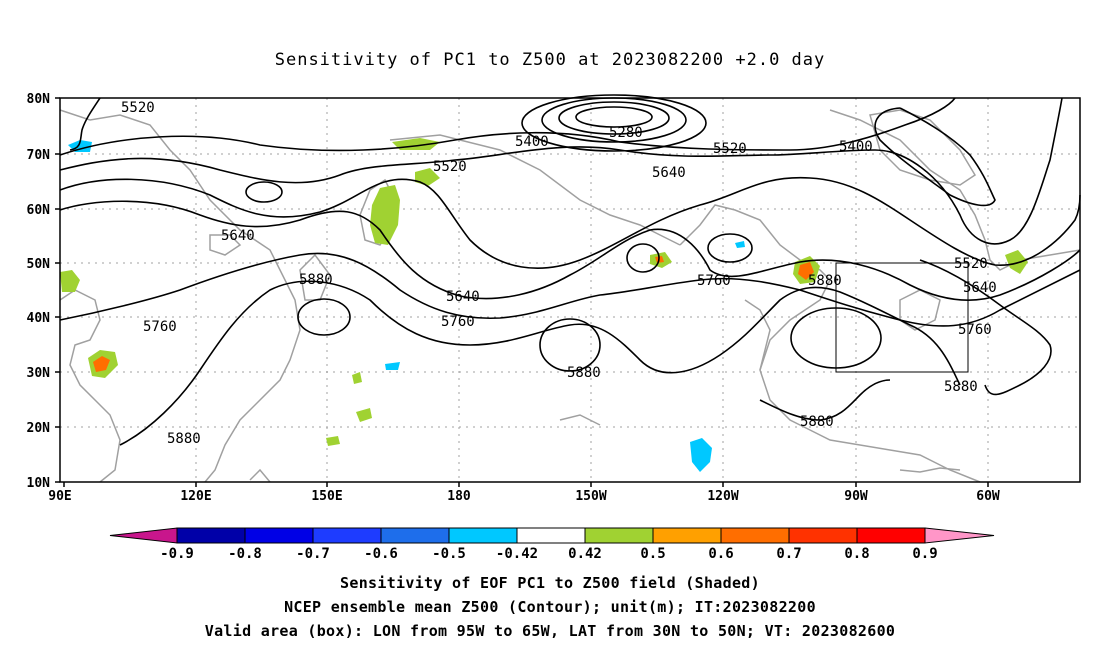 This screenshot has height=650, width=1100. What do you see at coordinates (524, 493) in the screenshot?
I see `lon-axis: 90E 120E 150E 180 150W 120W 90W 60W` at bounding box center [524, 493].